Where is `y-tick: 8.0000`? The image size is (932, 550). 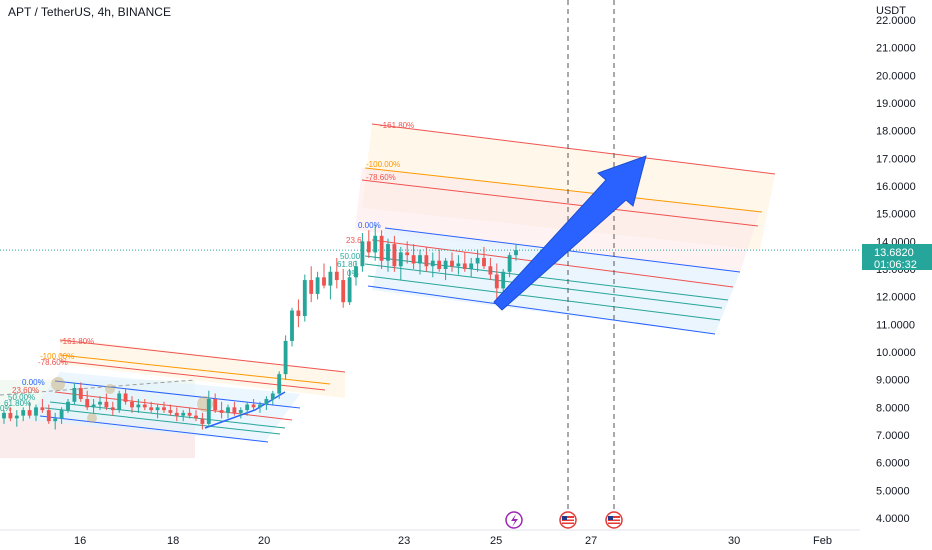 y-tick: 8.0000 is located at coordinates (893, 408).